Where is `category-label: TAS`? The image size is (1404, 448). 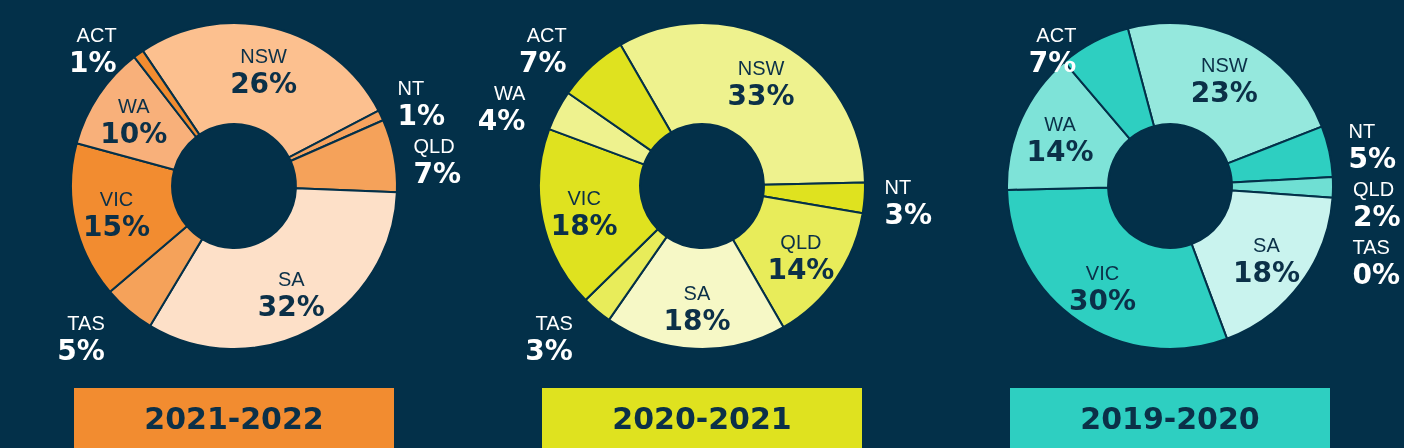
category-label: TAS is located at coordinates (1371, 247).